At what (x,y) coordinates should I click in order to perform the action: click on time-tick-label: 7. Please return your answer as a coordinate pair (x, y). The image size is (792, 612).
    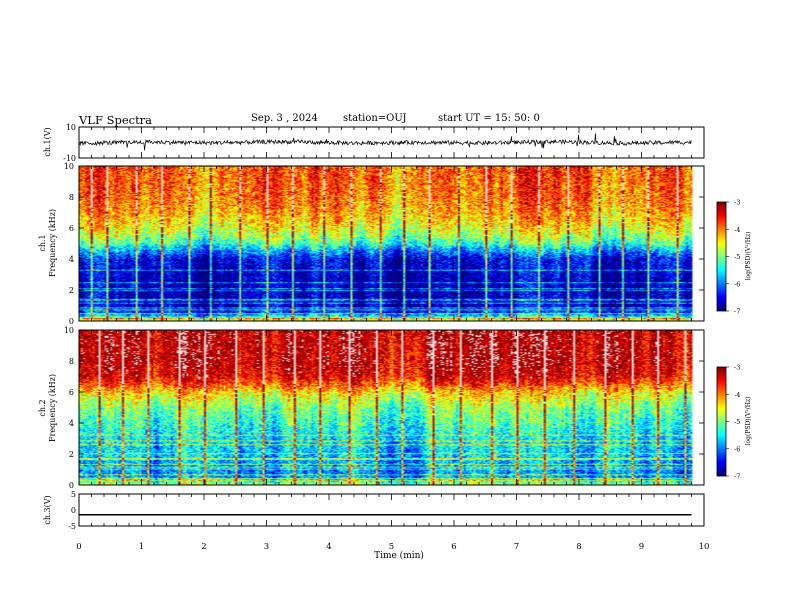
    Looking at the image, I should click on (516, 547).